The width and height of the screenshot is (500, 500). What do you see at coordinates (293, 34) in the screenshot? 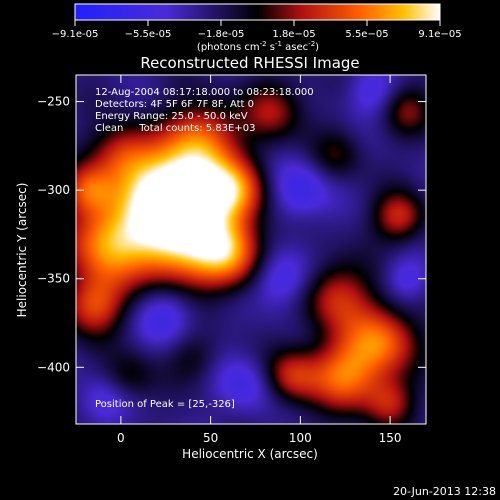
I see `colorbar-tick-label: 1.8e−05` at bounding box center [293, 34].